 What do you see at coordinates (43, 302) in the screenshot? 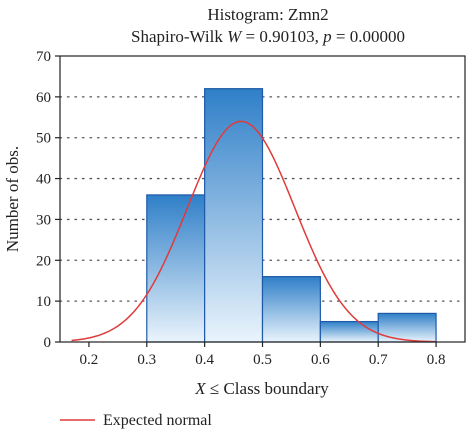
I see `y-tick-label: 10` at bounding box center [43, 302].